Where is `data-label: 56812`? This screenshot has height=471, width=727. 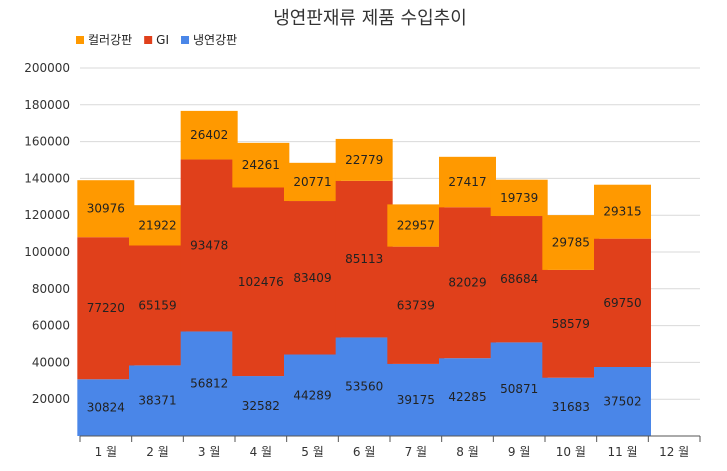
data-label: 56812 is located at coordinates (209, 384).